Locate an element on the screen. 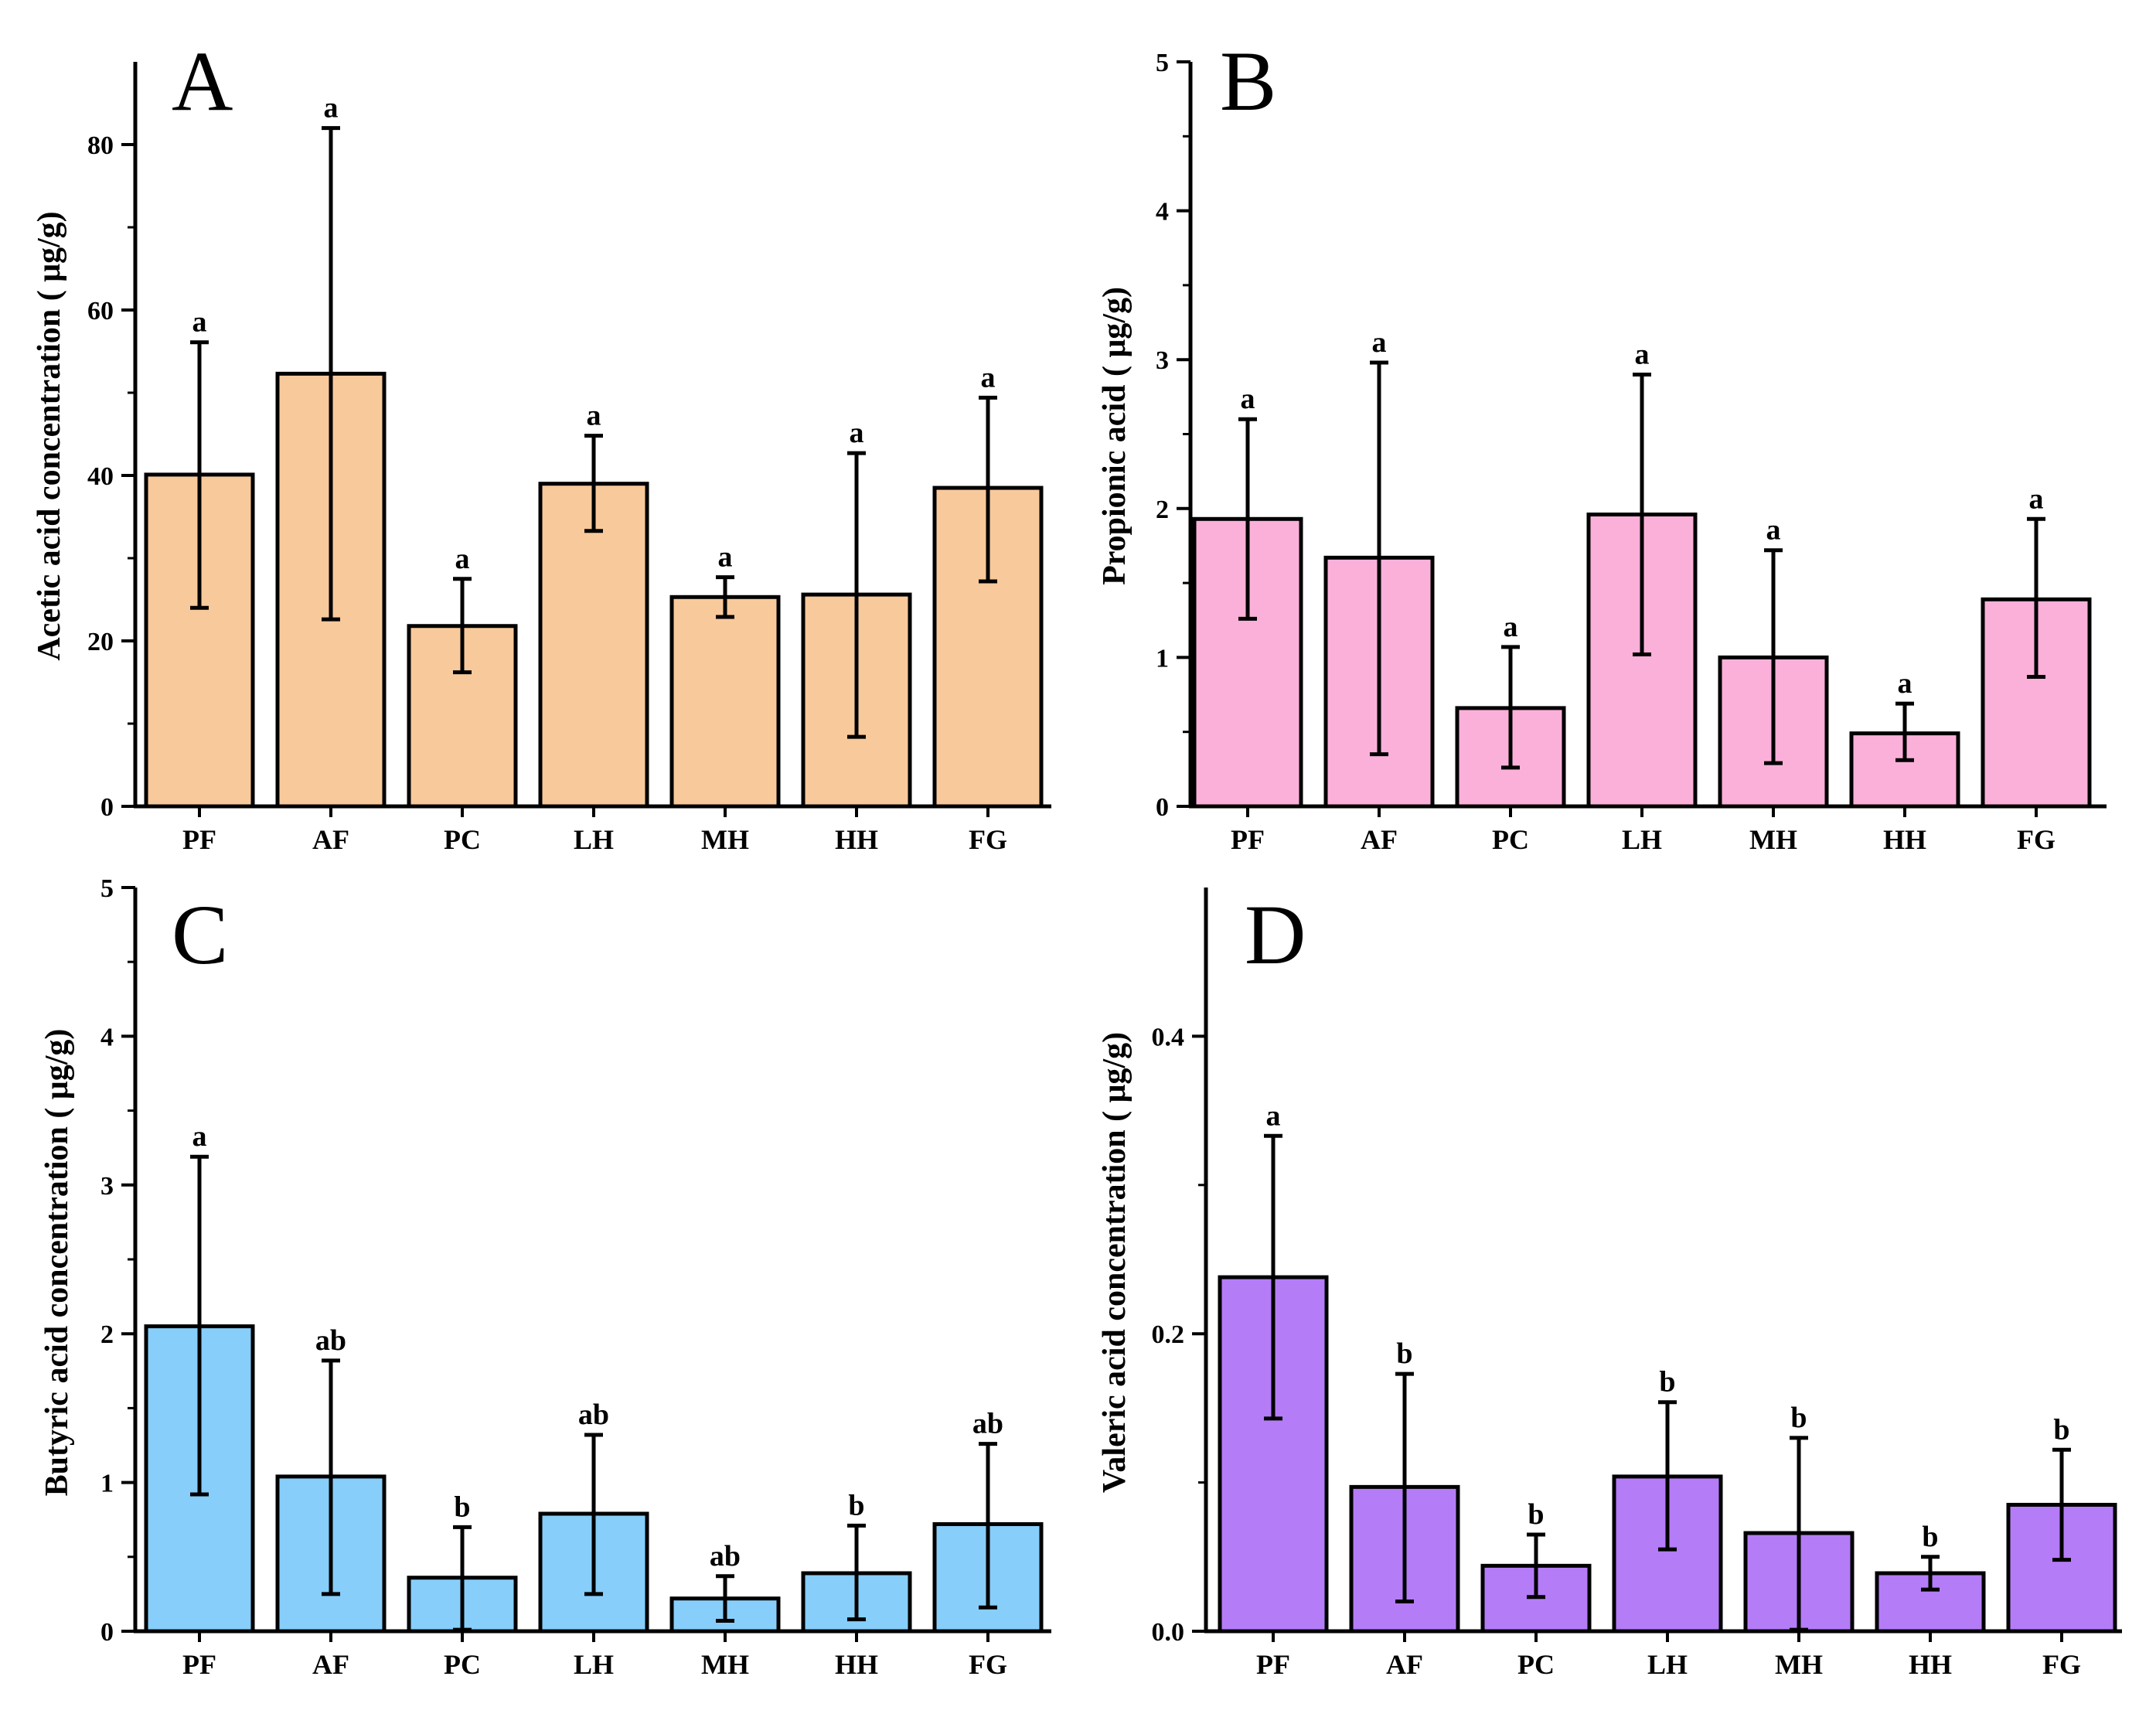 The width and height of the screenshot is (2156, 1724). panel-a-sig-fg: a is located at coordinates (988, 377).